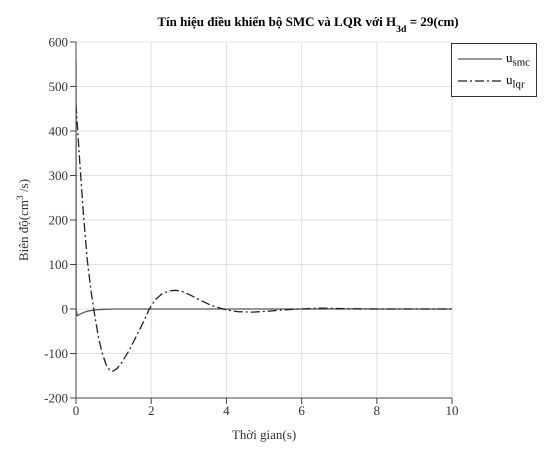 The image size is (552, 461). Describe the element at coordinates (76, 410) in the screenshot. I see `x-tick-label: 0` at that location.